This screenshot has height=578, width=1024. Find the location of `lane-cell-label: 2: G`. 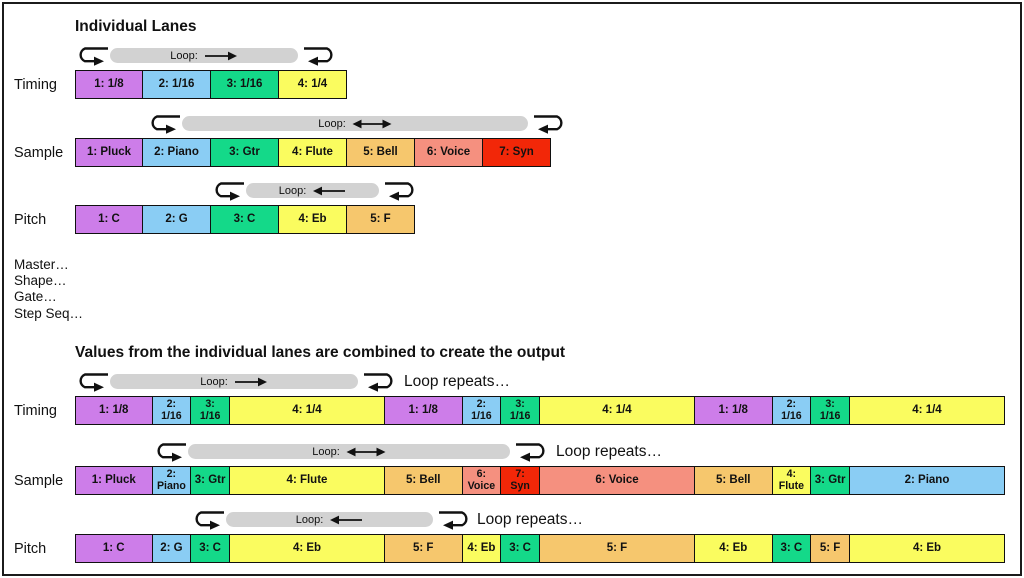

lane-cell-label: 2: G is located at coordinates (176, 218).